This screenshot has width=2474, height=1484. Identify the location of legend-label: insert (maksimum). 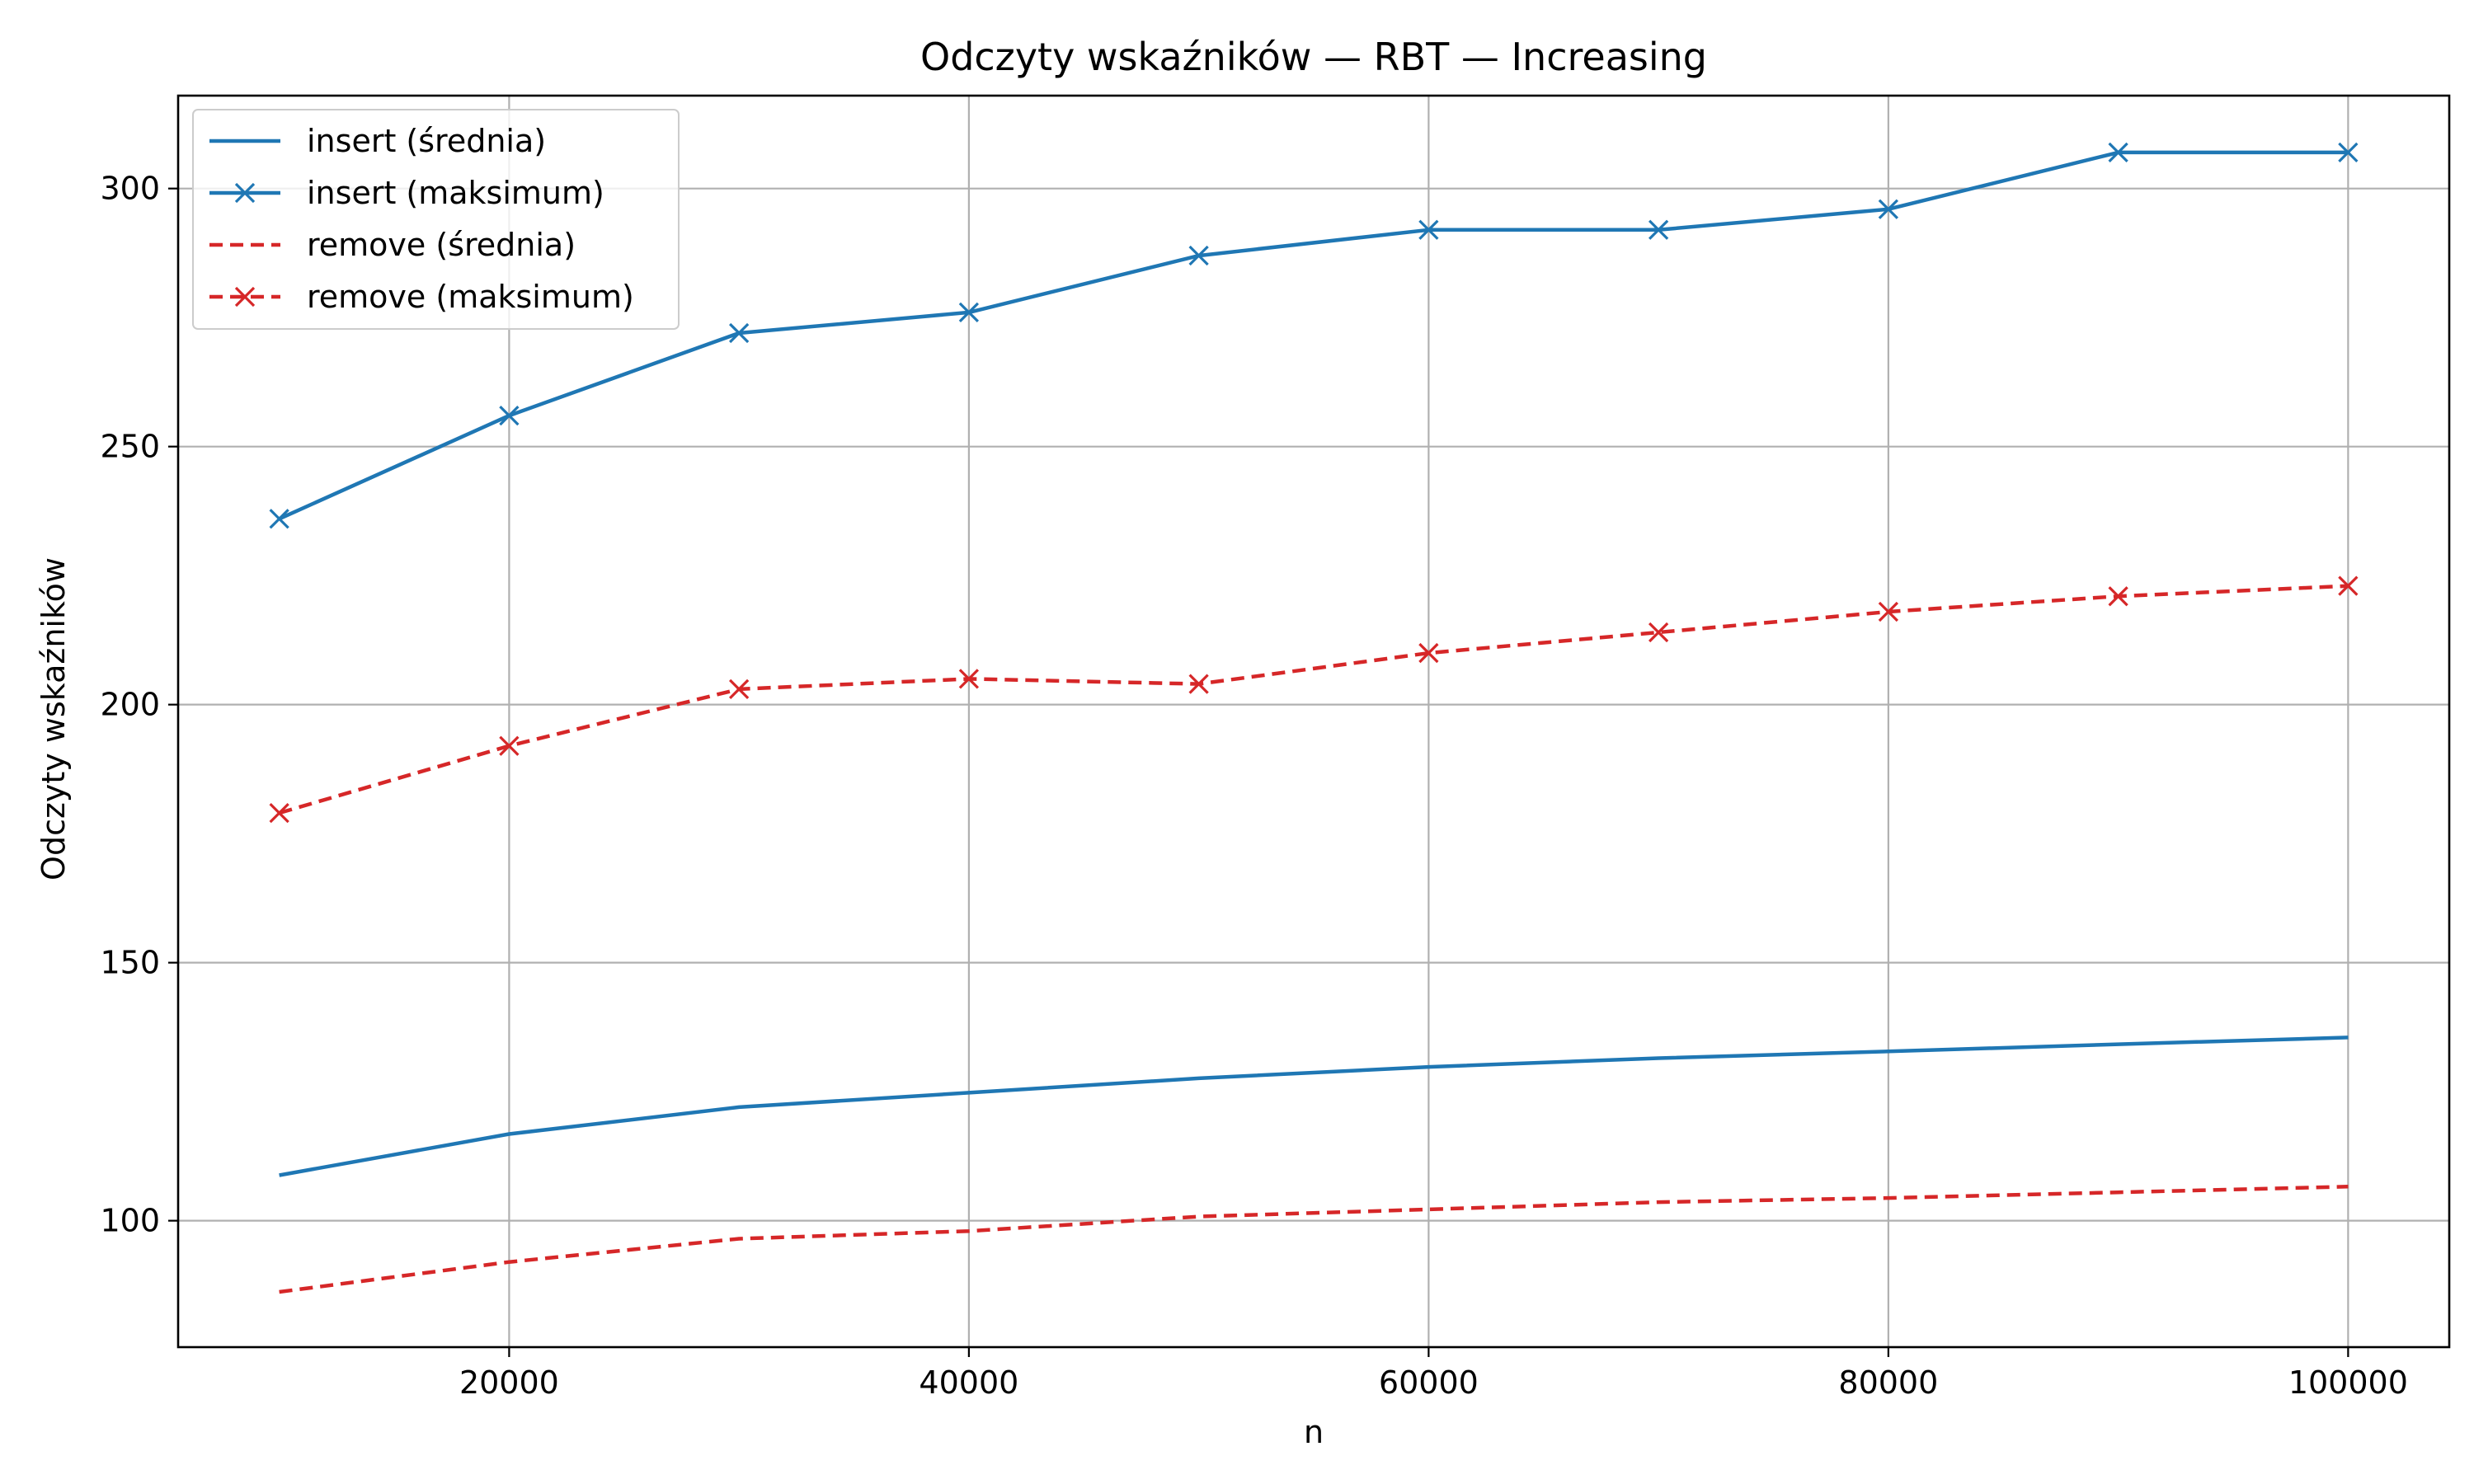
(455, 193).